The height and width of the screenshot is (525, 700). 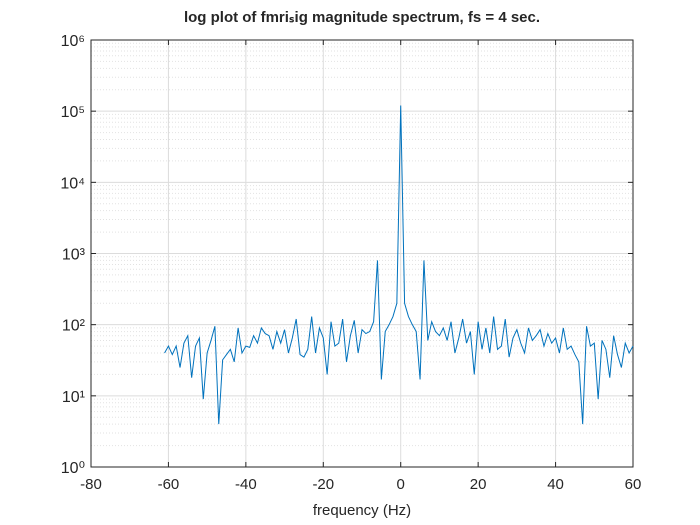 What do you see at coordinates (73, 397) in the screenshot?
I see `y-tick-label: 10¹` at bounding box center [73, 397].